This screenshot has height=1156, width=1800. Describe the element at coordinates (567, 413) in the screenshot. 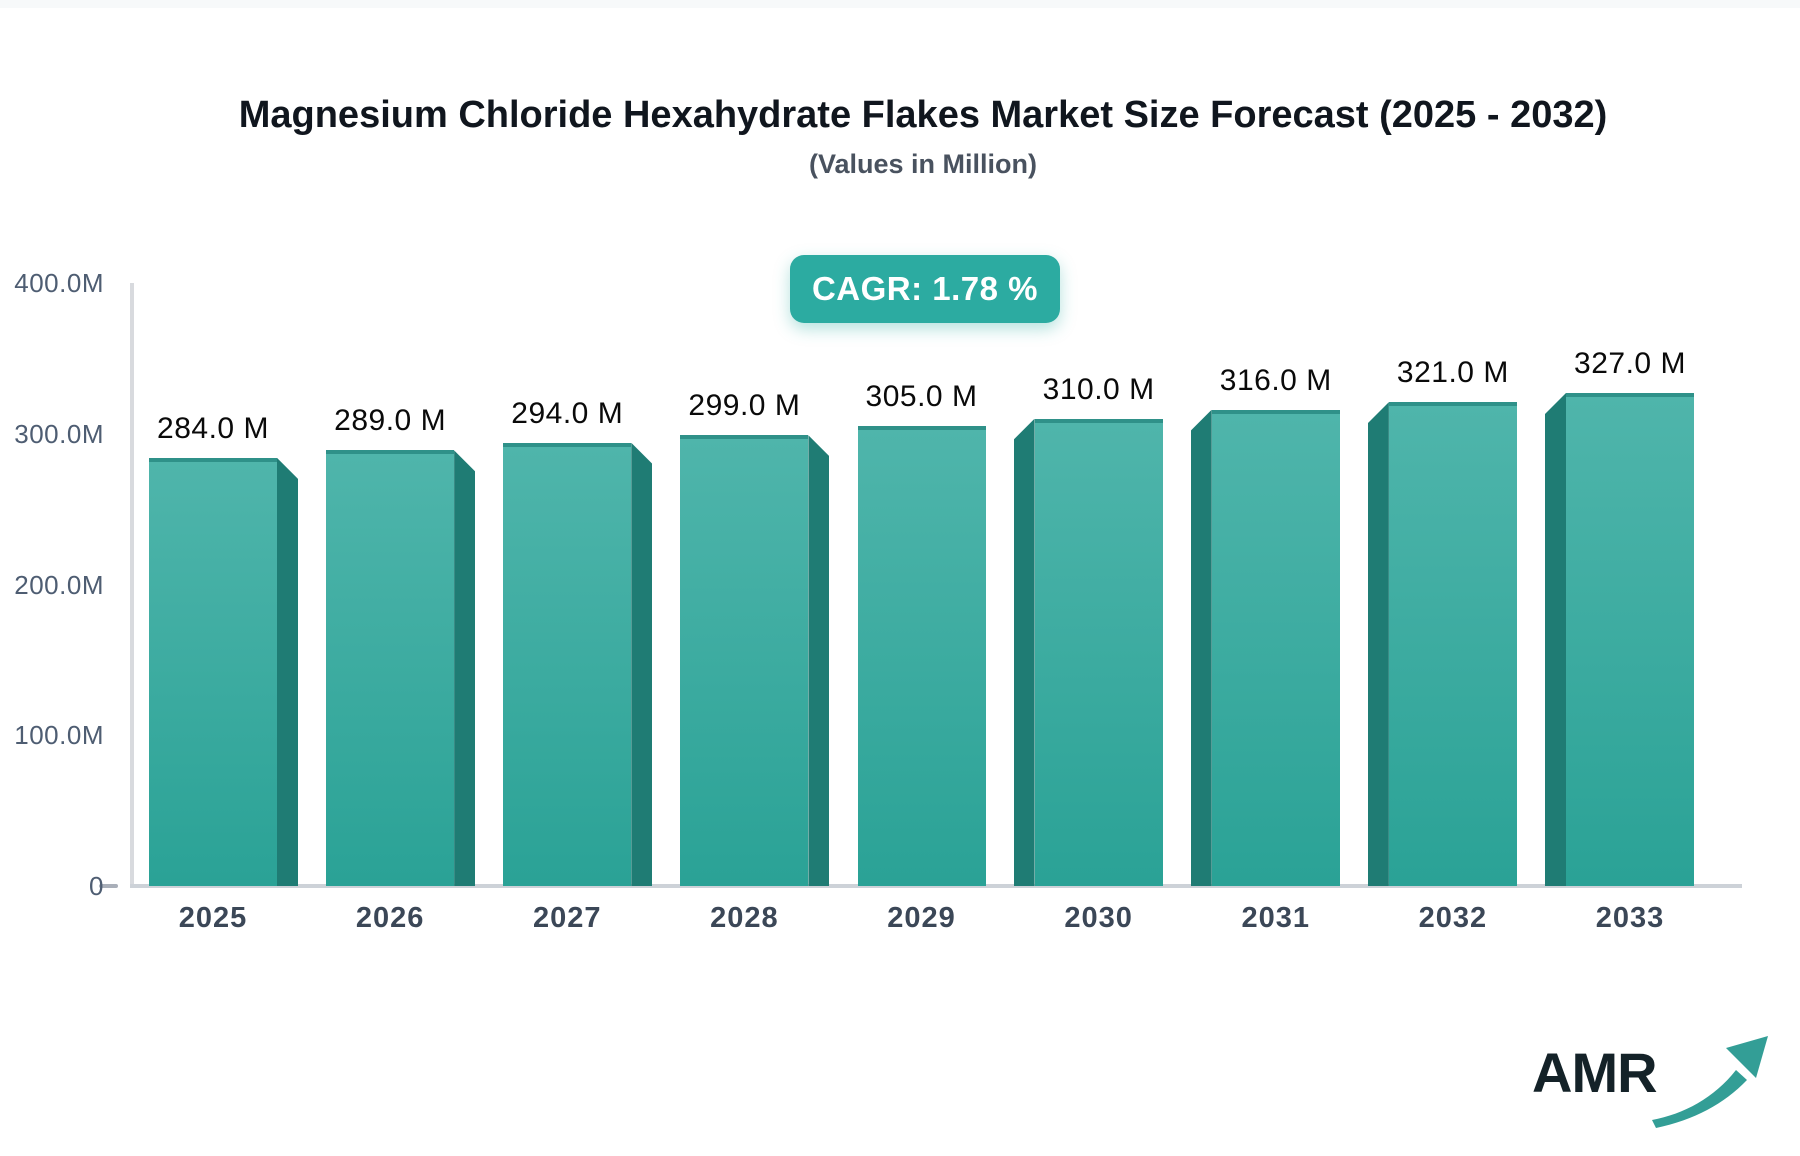

I see `bar-value-label: 294.0 M` at that location.